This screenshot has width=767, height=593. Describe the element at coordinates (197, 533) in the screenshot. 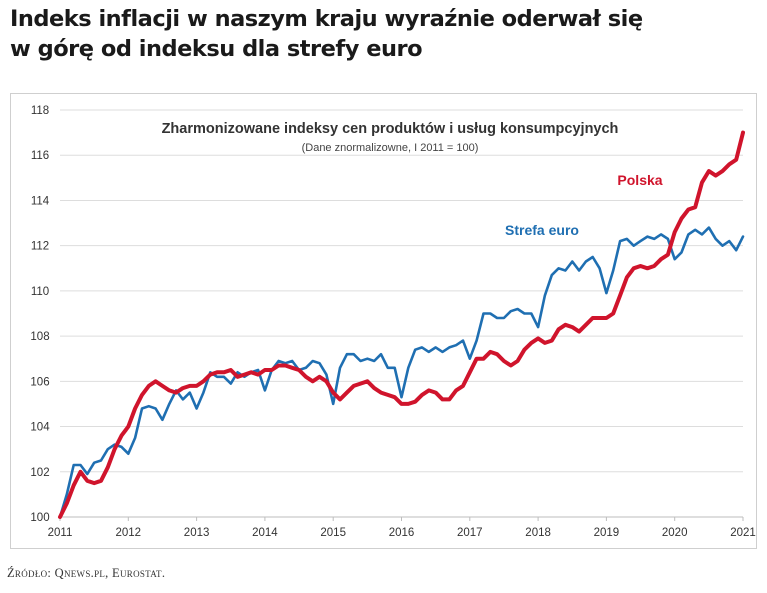

I see `x-tick-label-2013: 2013` at that location.